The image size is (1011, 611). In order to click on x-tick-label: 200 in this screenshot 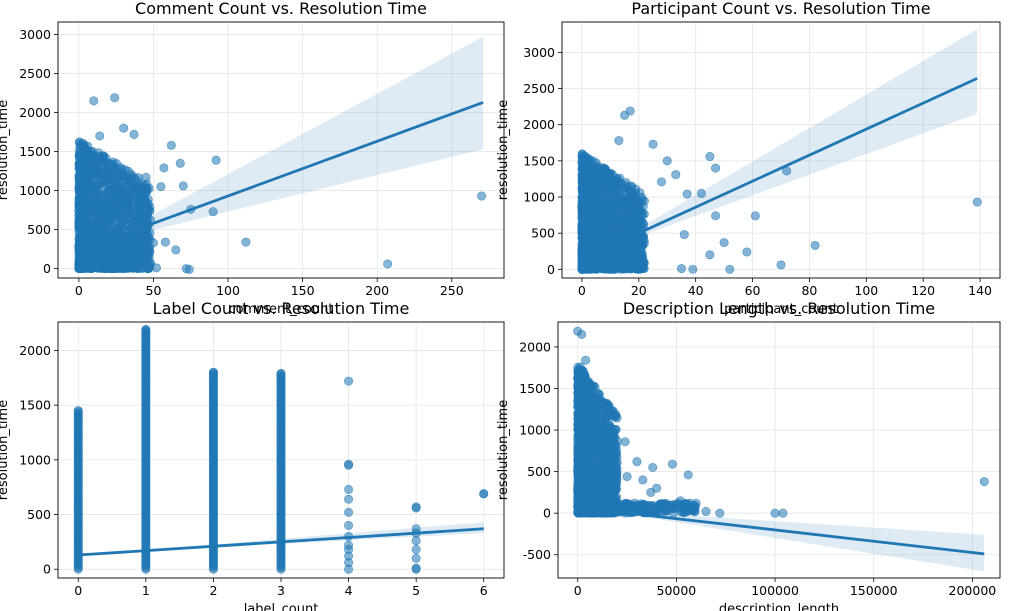, I will do `click(377, 290)`.